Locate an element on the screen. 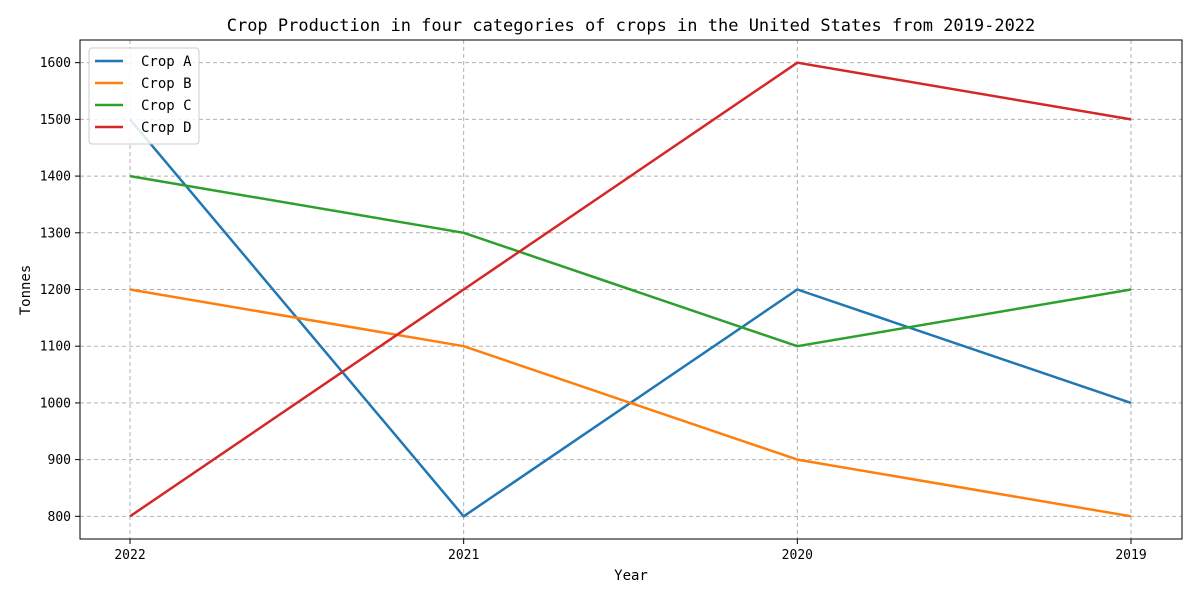 The image size is (1200, 600). y-axis-ticks: 800 900 1000 1100 1200 1300 1400 1500 1600 is located at coordinates (60, 290).